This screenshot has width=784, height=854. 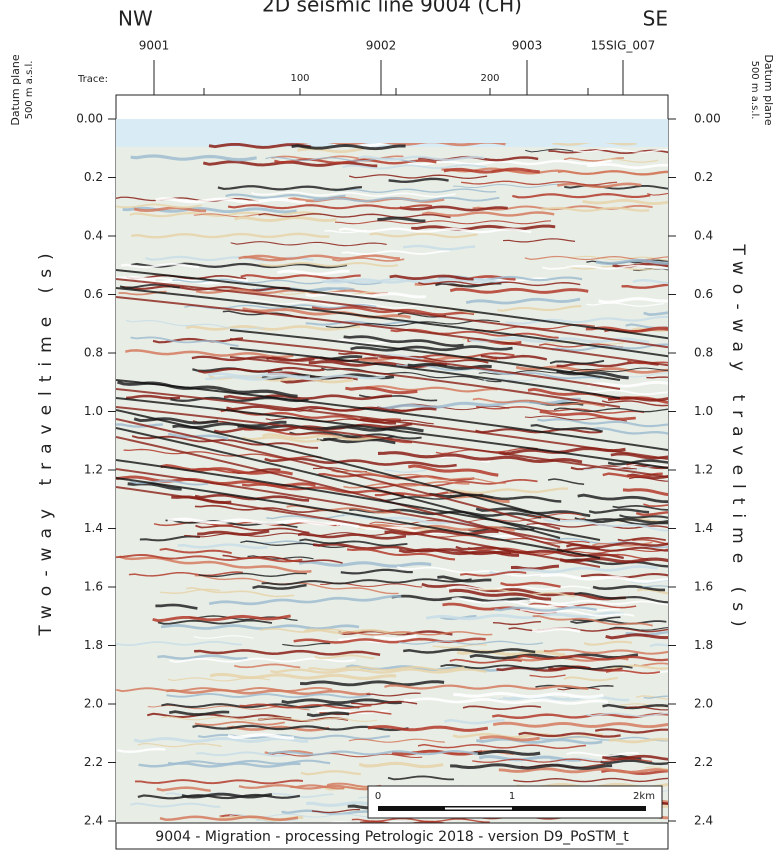 What do you see at coordinates (93, 470) in the screenshot?
I see `y-tick-label: 1.2` at bounding box center [93, 470].